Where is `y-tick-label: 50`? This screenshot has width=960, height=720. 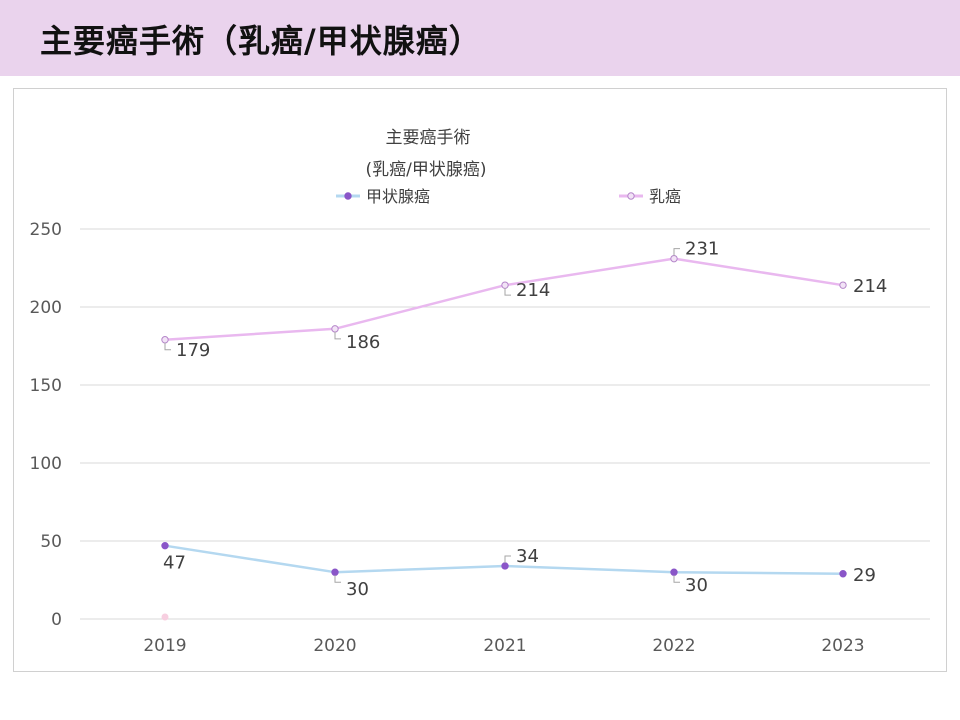
y-tick-label: 50 is located at coordinates (51, 542).